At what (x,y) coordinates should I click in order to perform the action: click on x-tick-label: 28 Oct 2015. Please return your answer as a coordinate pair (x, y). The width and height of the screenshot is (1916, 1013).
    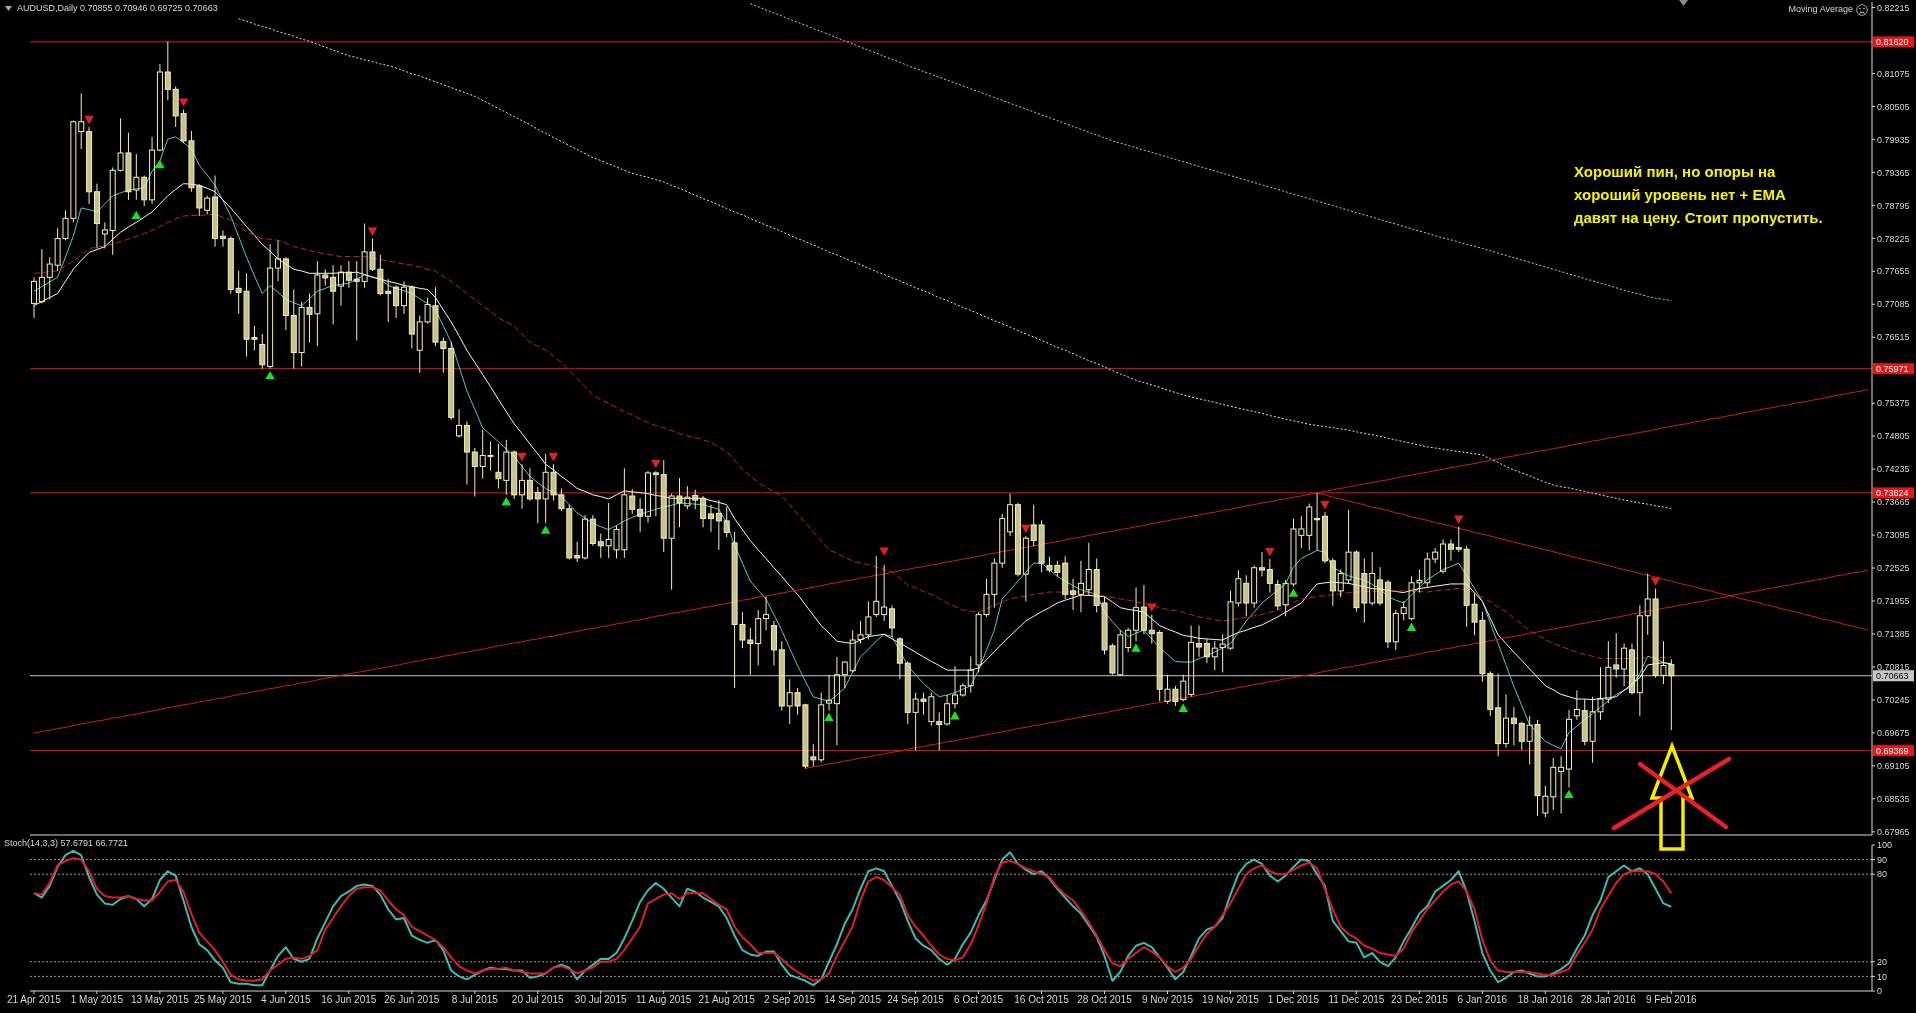
    Looking at the image, I should click on (1105, 1000).